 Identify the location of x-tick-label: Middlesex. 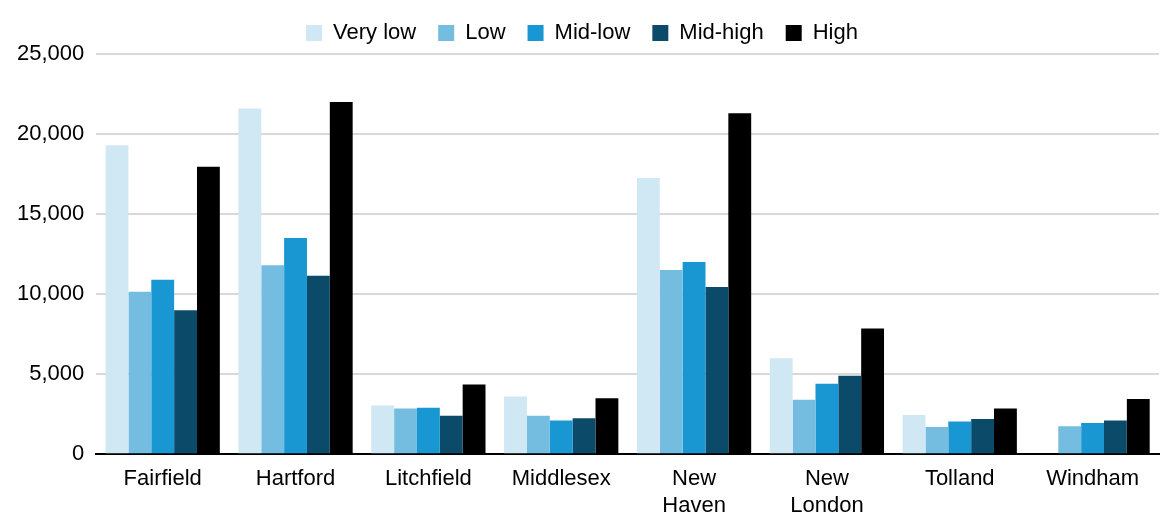
(561, 478).